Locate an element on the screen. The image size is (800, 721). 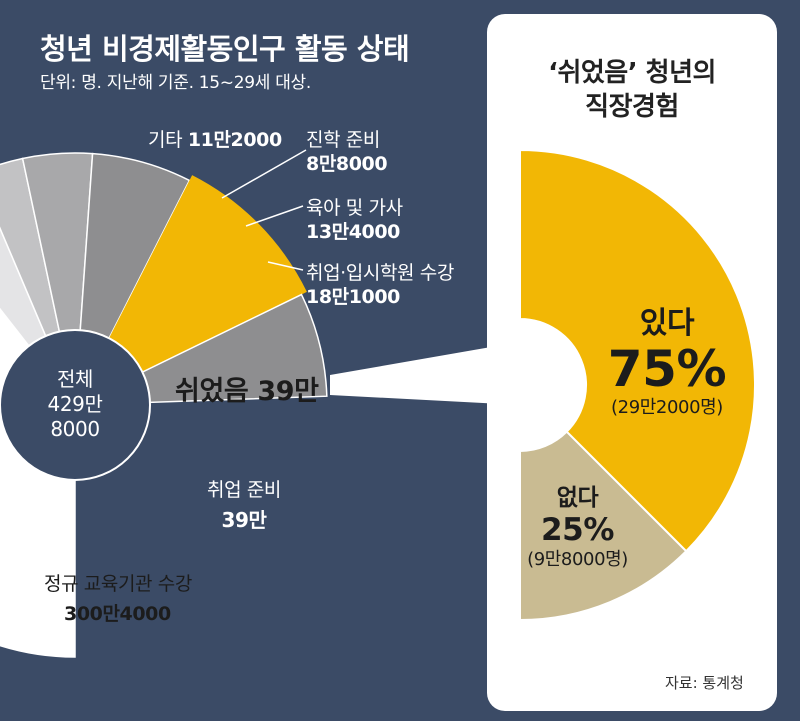
center-hole is located at coordinates (75, 405).